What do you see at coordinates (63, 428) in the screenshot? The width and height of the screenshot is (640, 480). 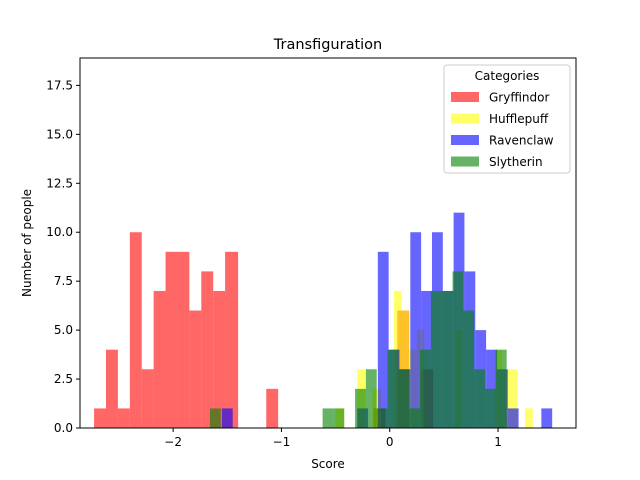 I see `y-tick-label: 0.0` at bounding box center [63, 428].